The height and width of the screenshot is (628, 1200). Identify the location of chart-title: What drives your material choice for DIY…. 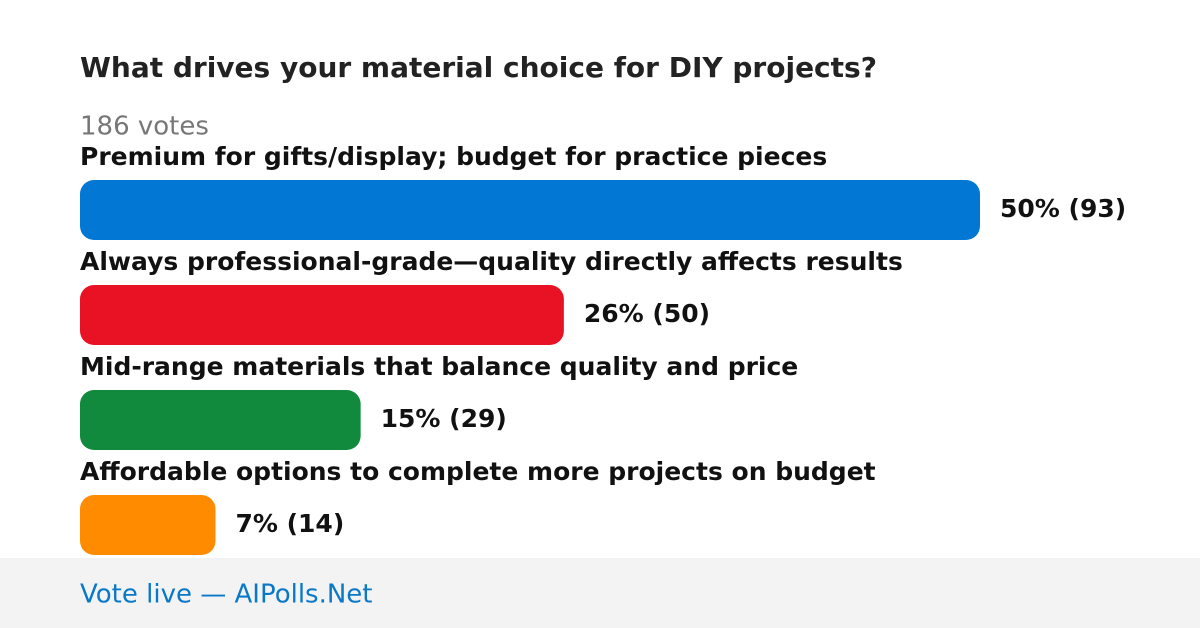
(478, 67).